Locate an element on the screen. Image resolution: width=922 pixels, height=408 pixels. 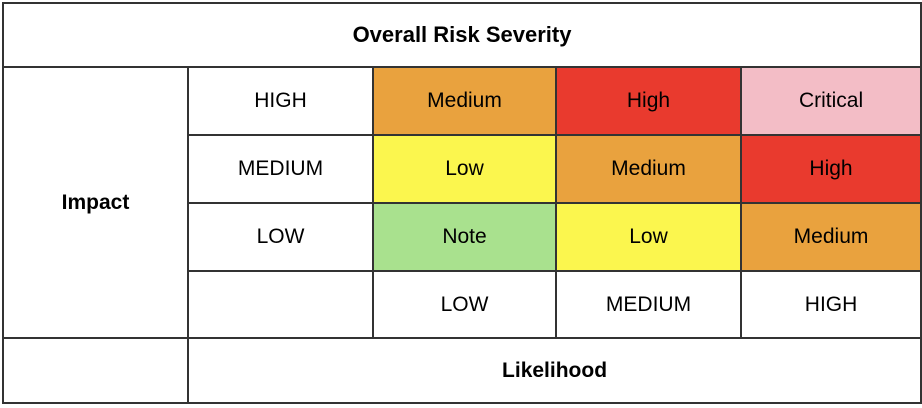
likelihood-level-low: LOW is located at coordinates (464, 304).